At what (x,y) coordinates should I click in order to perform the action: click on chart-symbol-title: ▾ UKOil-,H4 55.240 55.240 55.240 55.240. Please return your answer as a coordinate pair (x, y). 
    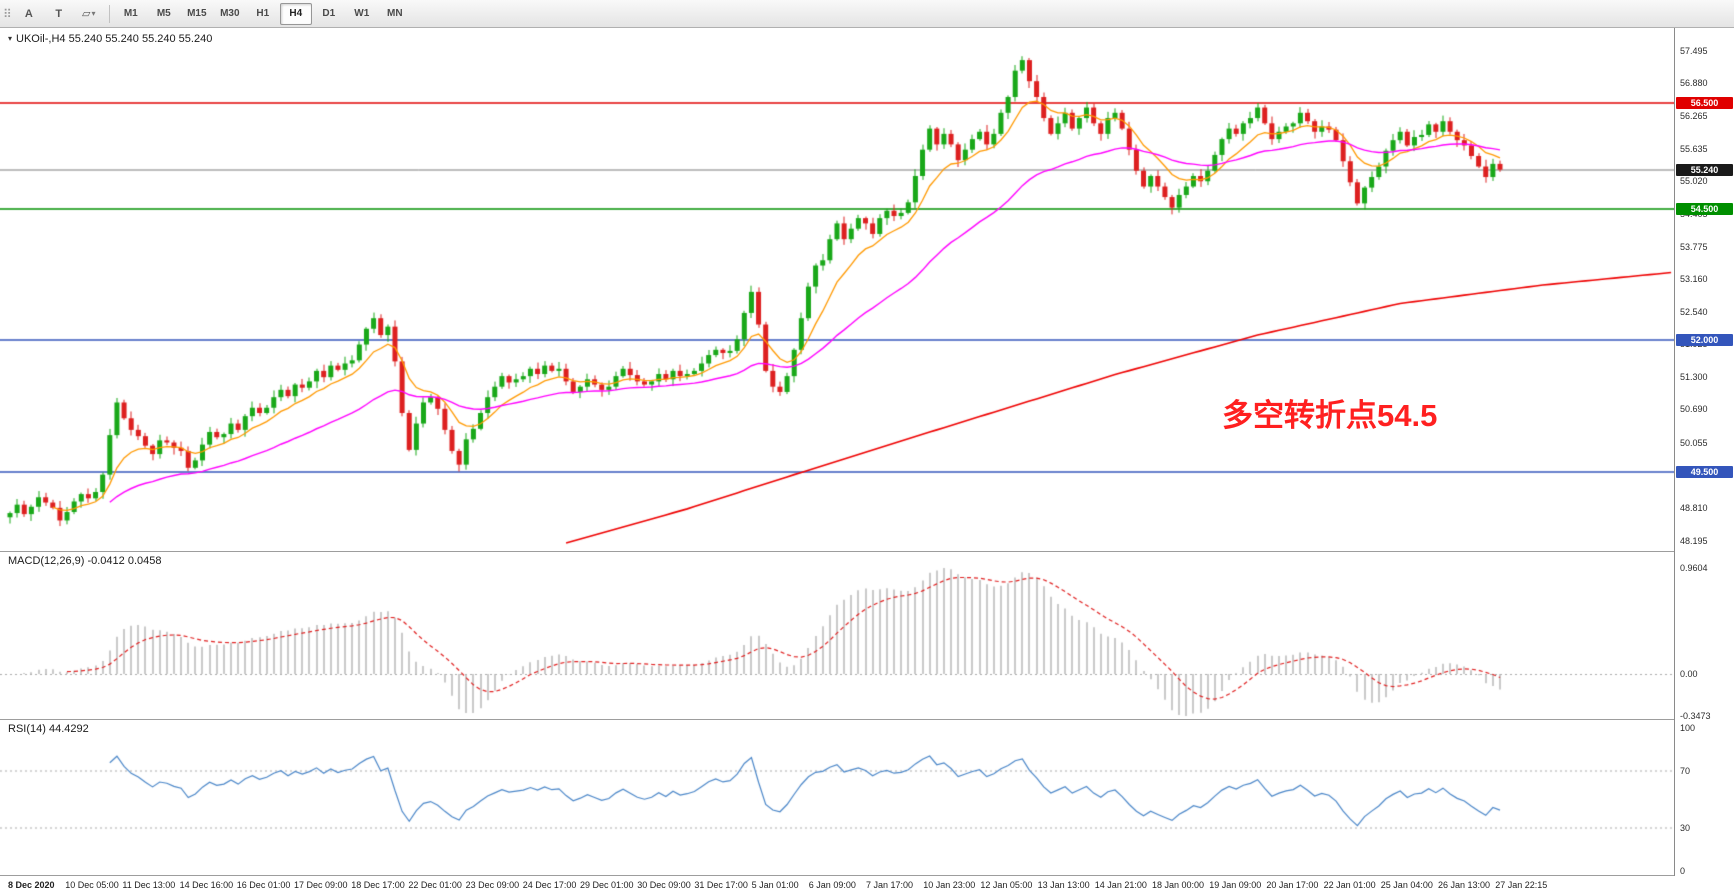
    Looking at the image, I should click on (110, 39).